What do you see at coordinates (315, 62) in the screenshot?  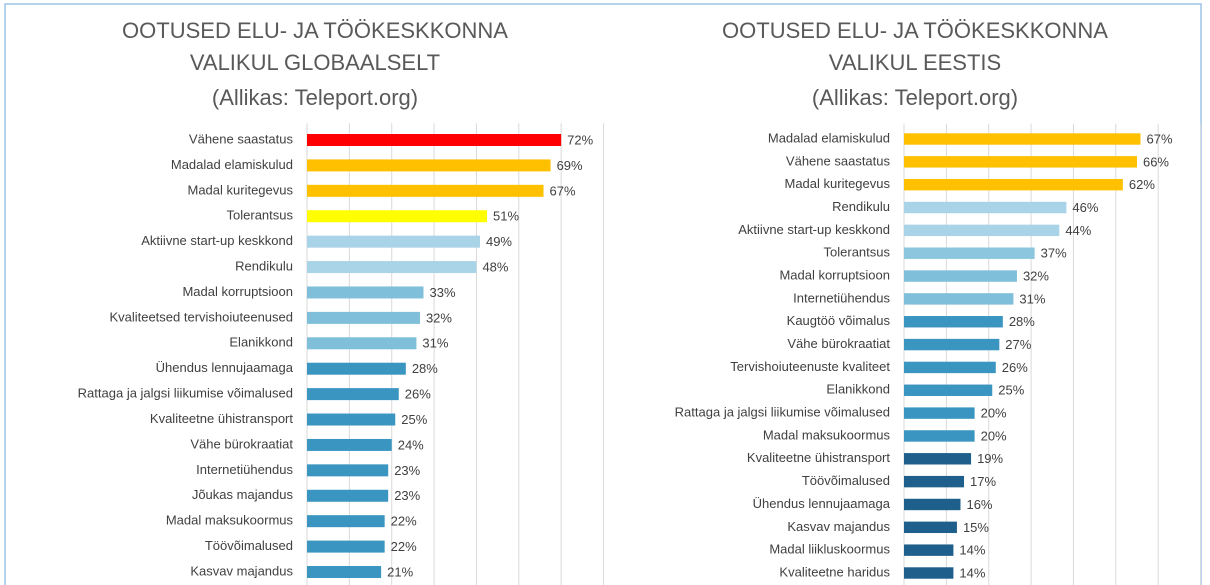 I see `chart-title: VALIKUL GLOBAALSELT` at bounding box center [315, 62].